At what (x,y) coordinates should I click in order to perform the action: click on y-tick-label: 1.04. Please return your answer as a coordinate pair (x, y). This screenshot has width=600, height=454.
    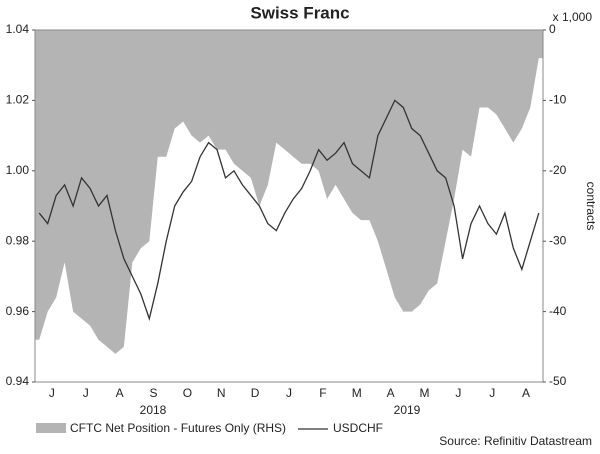
    Looking at the image, I should click on (18, 29).